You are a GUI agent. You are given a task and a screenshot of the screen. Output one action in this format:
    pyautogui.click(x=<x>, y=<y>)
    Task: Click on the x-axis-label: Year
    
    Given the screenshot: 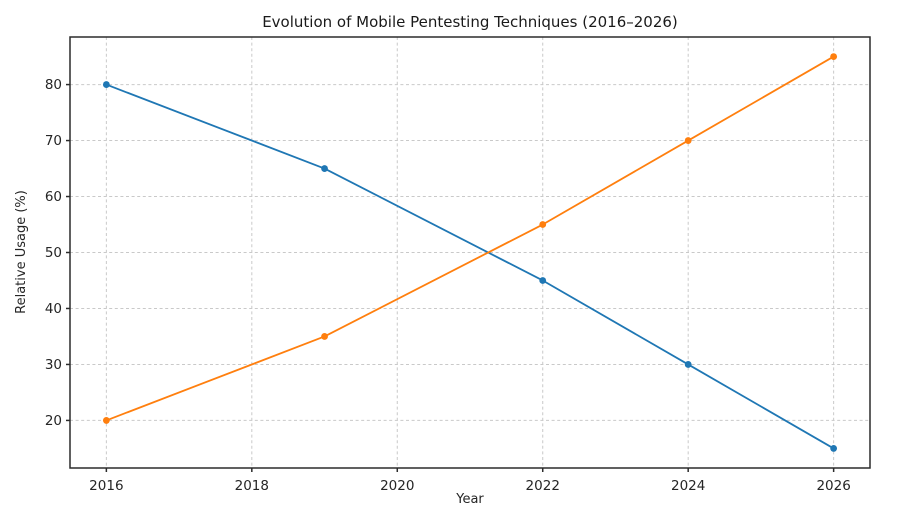 What is the action you would take?
    pyautogui.click(x=469, y=499)
    